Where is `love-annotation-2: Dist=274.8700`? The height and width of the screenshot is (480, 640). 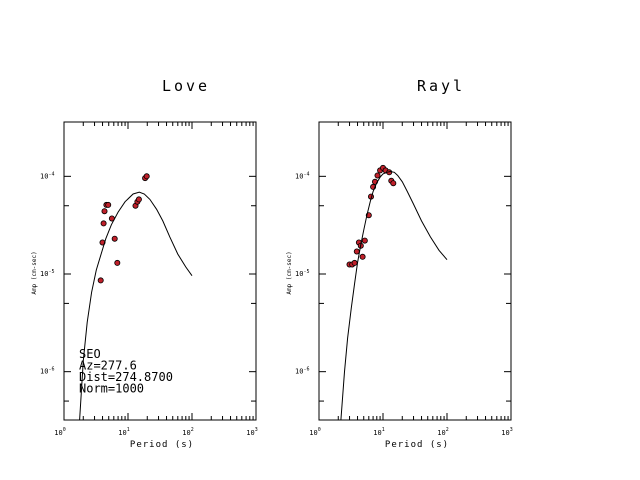 love-annotation-2: Dist=274.8700 is located at coordinates (126, 377).